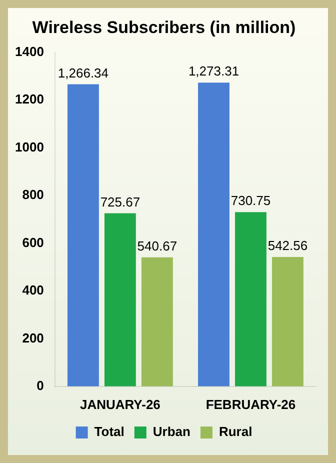 The image size is (336, 463). Describe the element at coordinates (120, 404) in the screenshot. I see `x-tick-label: JANUARY-26` at that location.